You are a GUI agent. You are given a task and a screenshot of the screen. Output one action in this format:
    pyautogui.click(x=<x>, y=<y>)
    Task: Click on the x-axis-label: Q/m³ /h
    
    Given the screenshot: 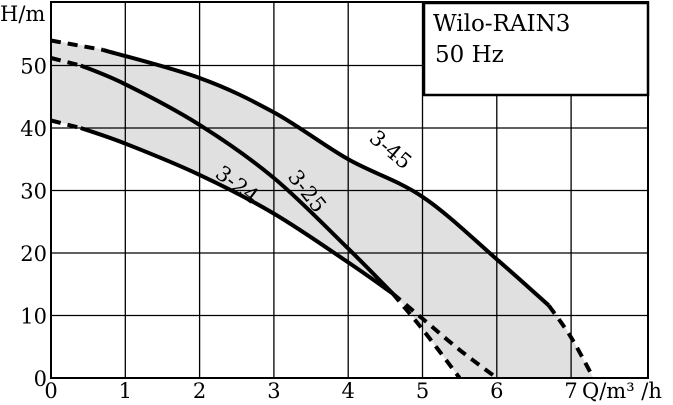 What is the action you would take?
    pyautogui.click(x=622, y=391)
    